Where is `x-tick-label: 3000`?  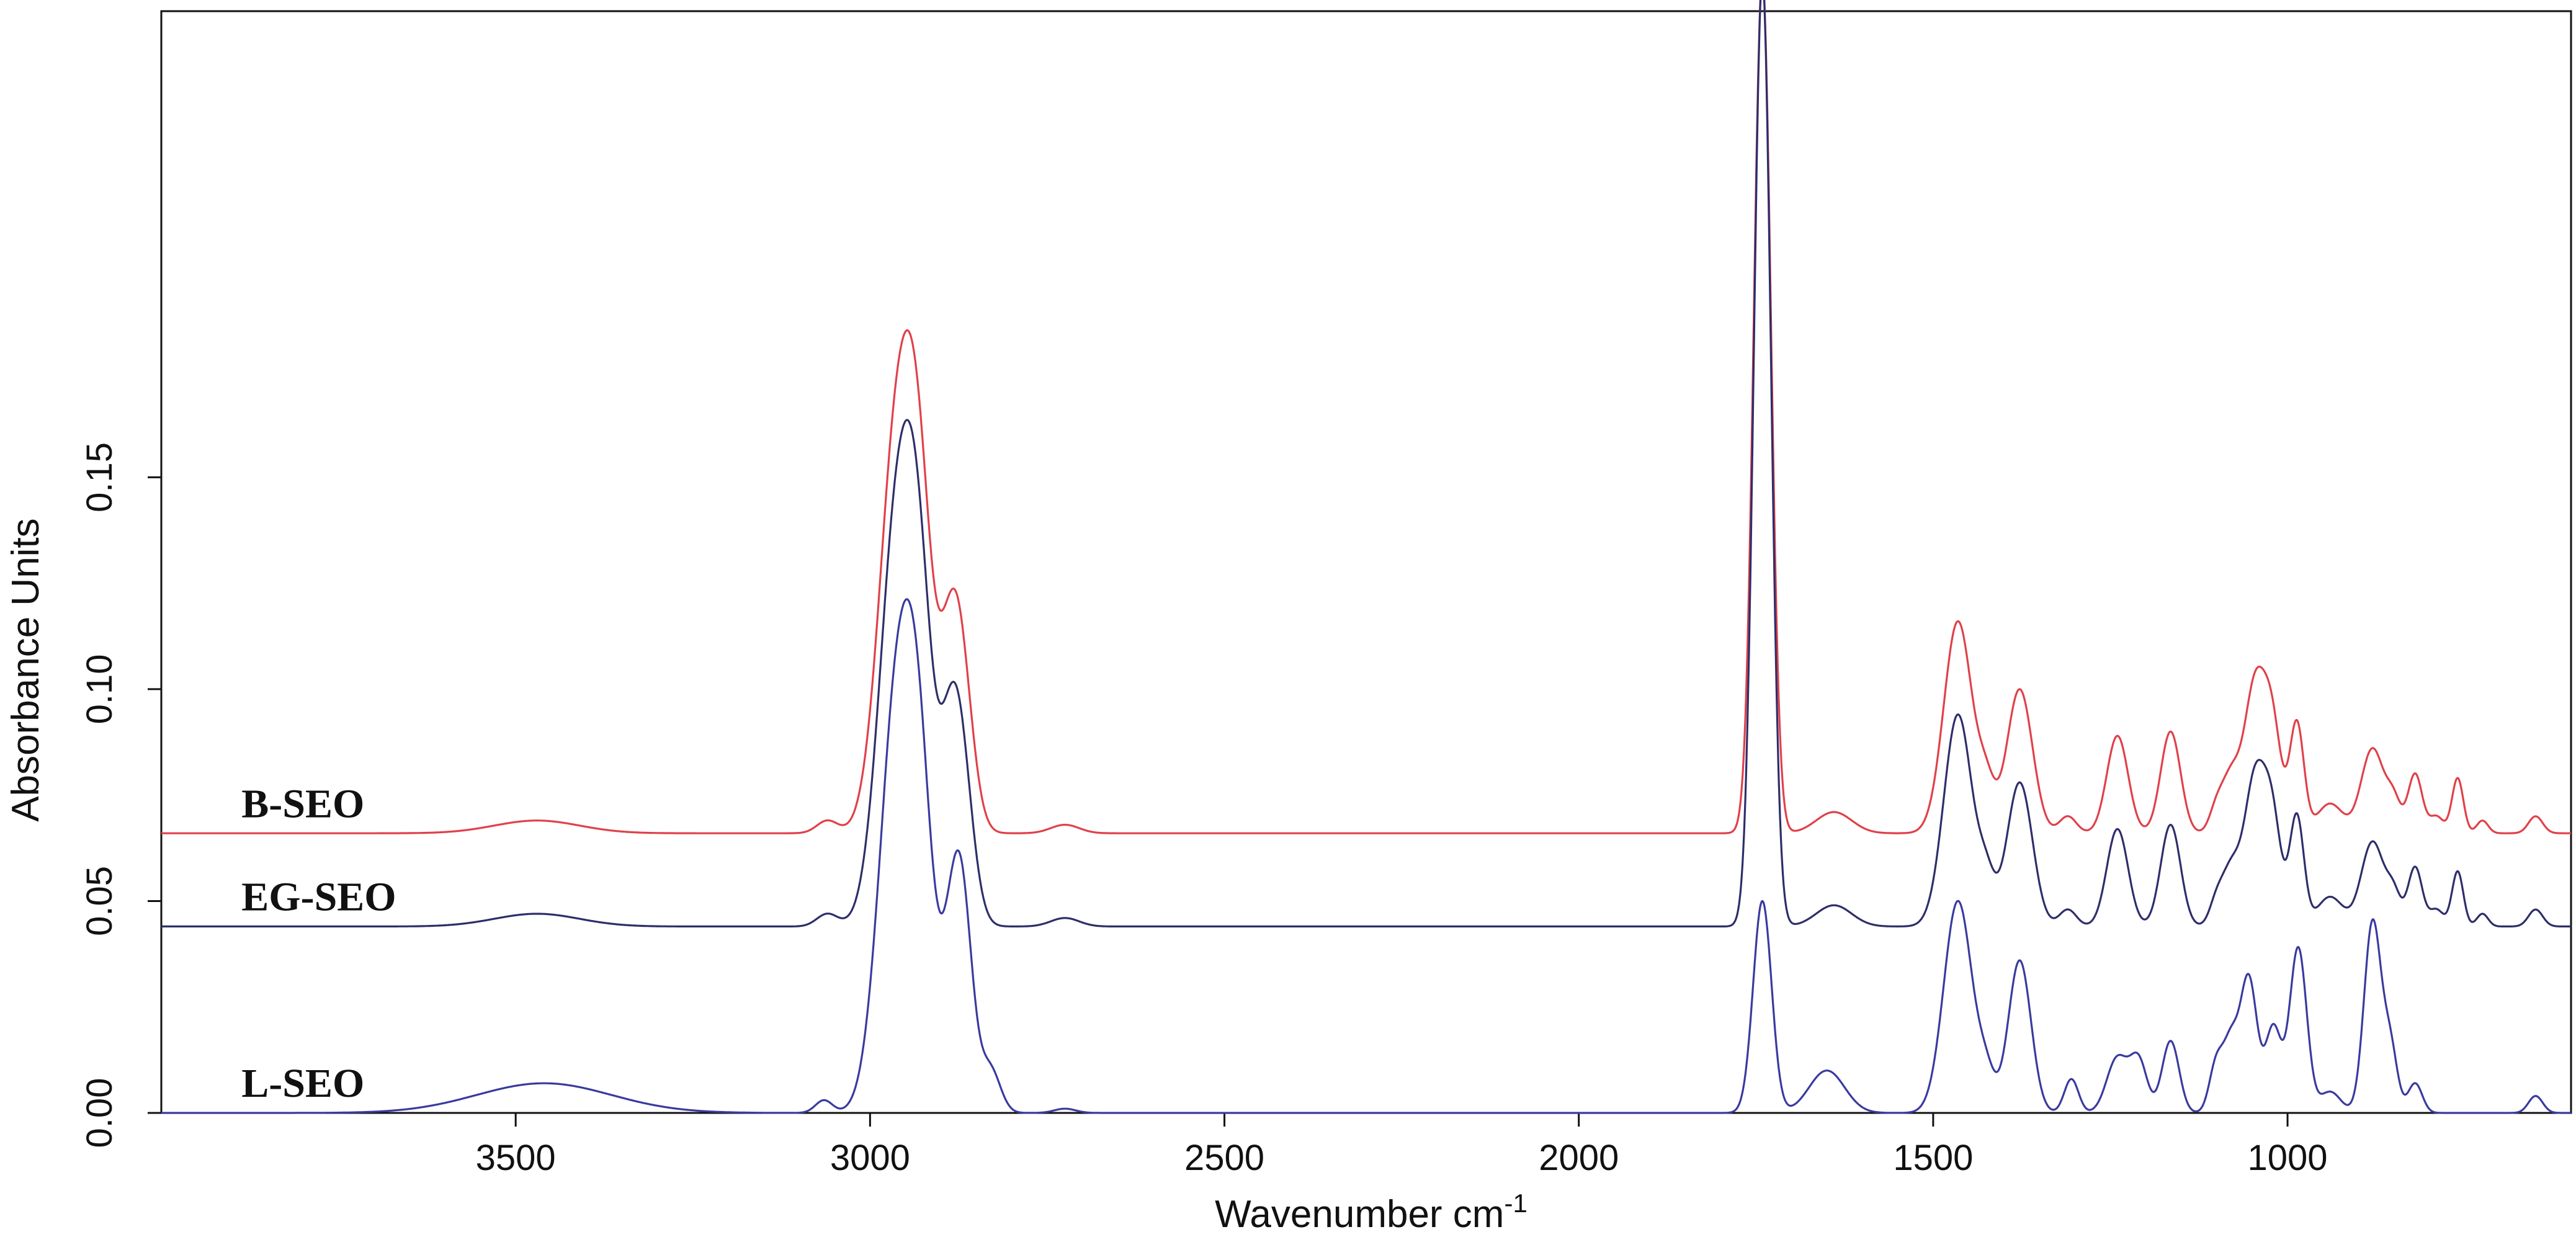
x-tick-label: 3000 is located at coordinates (870, 1158).